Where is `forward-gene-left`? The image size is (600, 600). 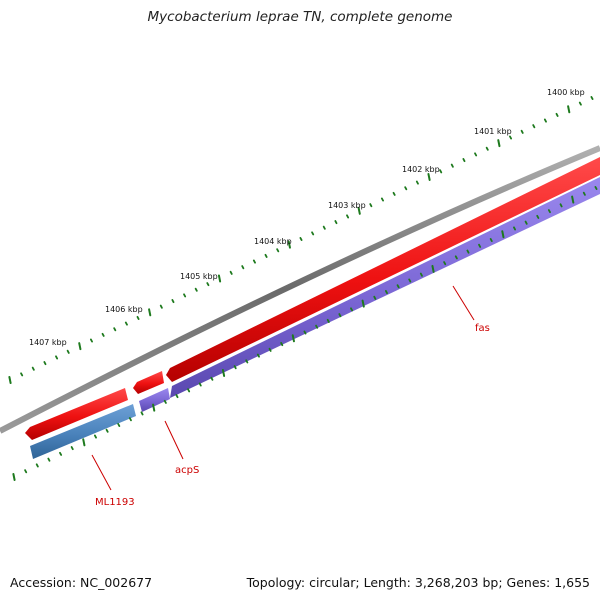 forward-gene-left is located at coordinates (76, 414).